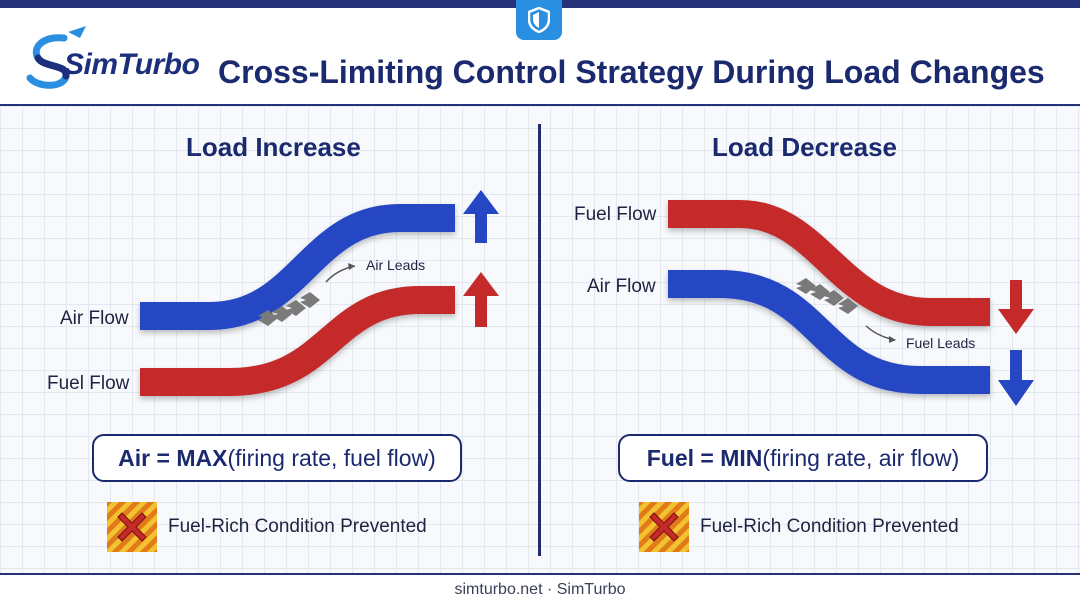 Image resolution: width=1080 pixels, height=603 pixels. I want to click on left-air-label: Air Flow, so click(94, 318).